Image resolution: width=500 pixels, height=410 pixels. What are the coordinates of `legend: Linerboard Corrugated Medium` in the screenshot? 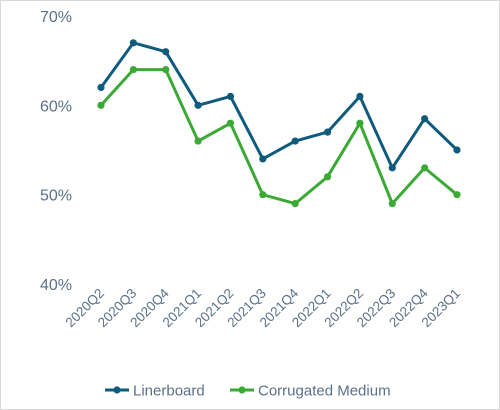 It's located at (248, 391).